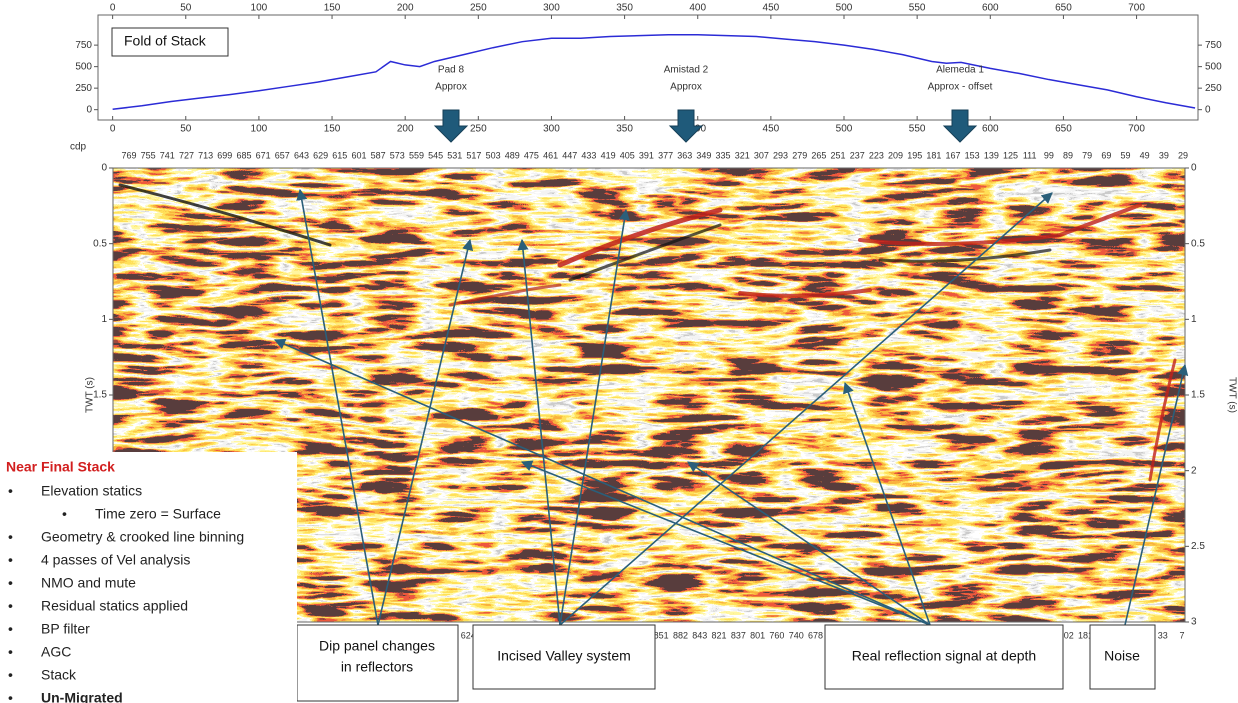 The width and height of the screenshot is (1238, 703). I want to click on cdp-label: 740, so click(796, 635).